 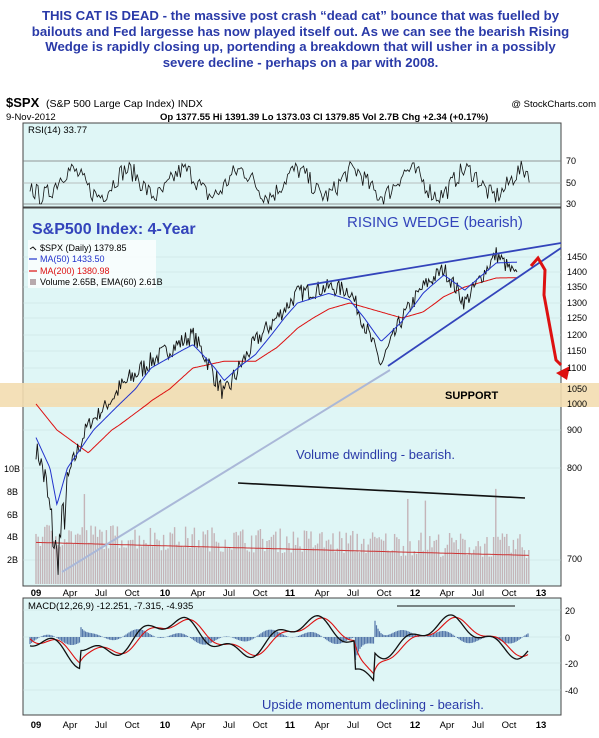 I want to click on source-credit: @ StockCharts.com, so click(x=553, y=104).